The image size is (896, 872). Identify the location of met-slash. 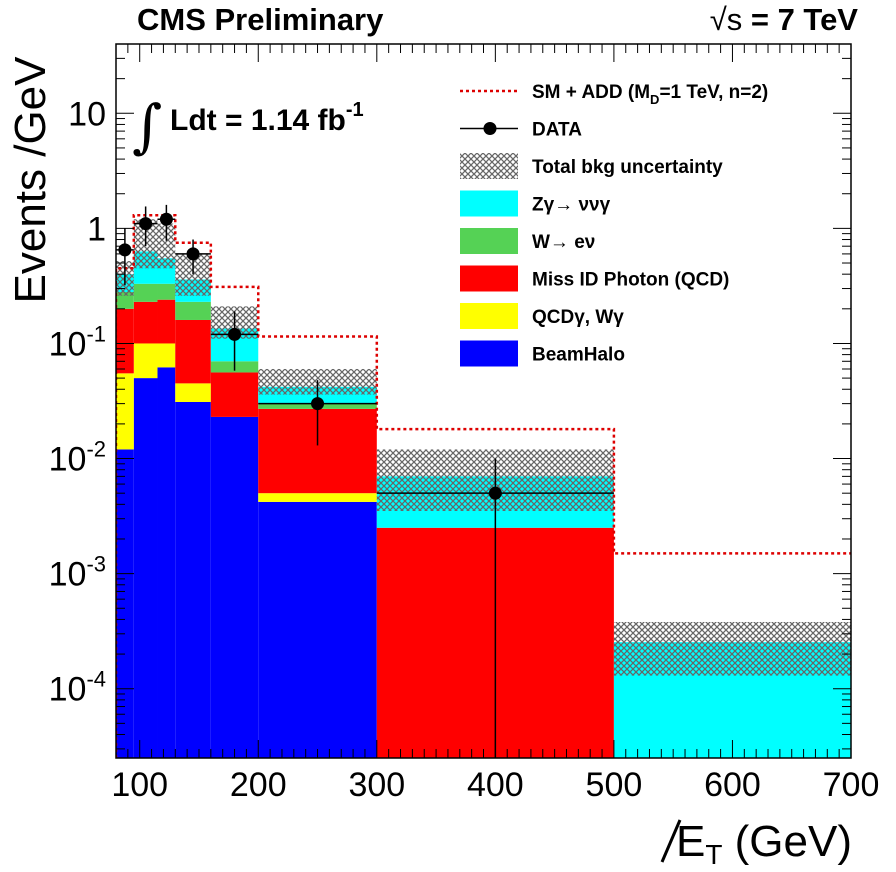
(671, 841).